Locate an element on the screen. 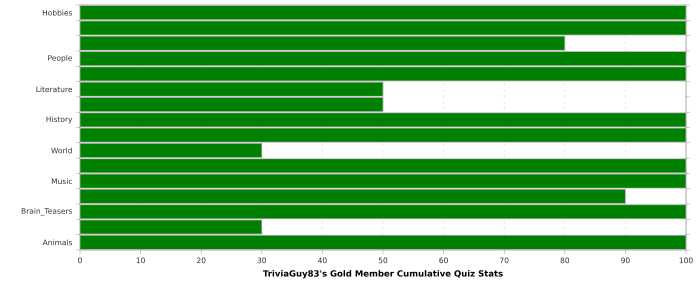 Image resolution: width=700 pixels, height=300 pixels. text: TriviaGuy83's Gold Member Cumulative Quiz Stats is located at coordinates (382, 274).